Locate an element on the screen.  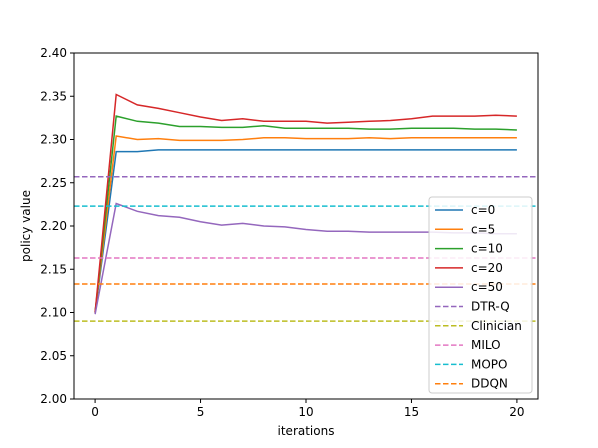
x-tick-label: 5 is located at coordinates (201, 412).